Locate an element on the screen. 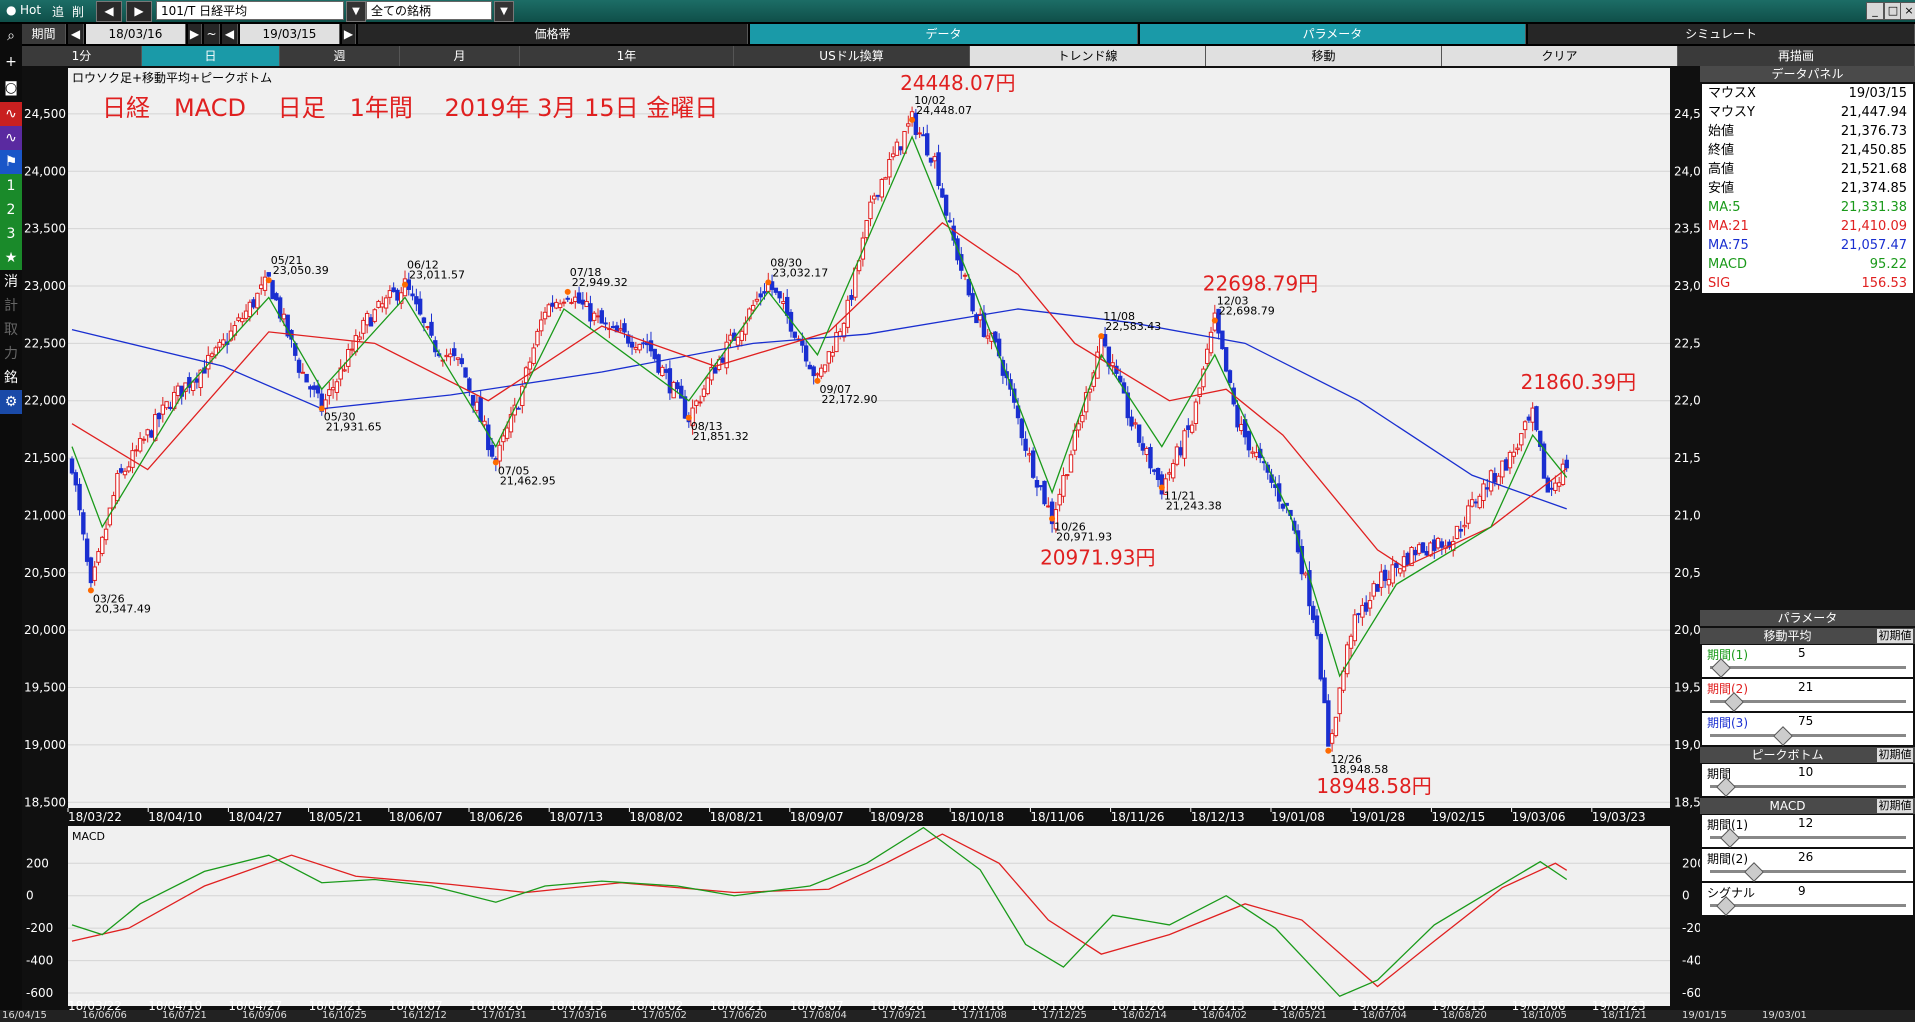  hot-icon: ● is located at coordinates (11, 10).